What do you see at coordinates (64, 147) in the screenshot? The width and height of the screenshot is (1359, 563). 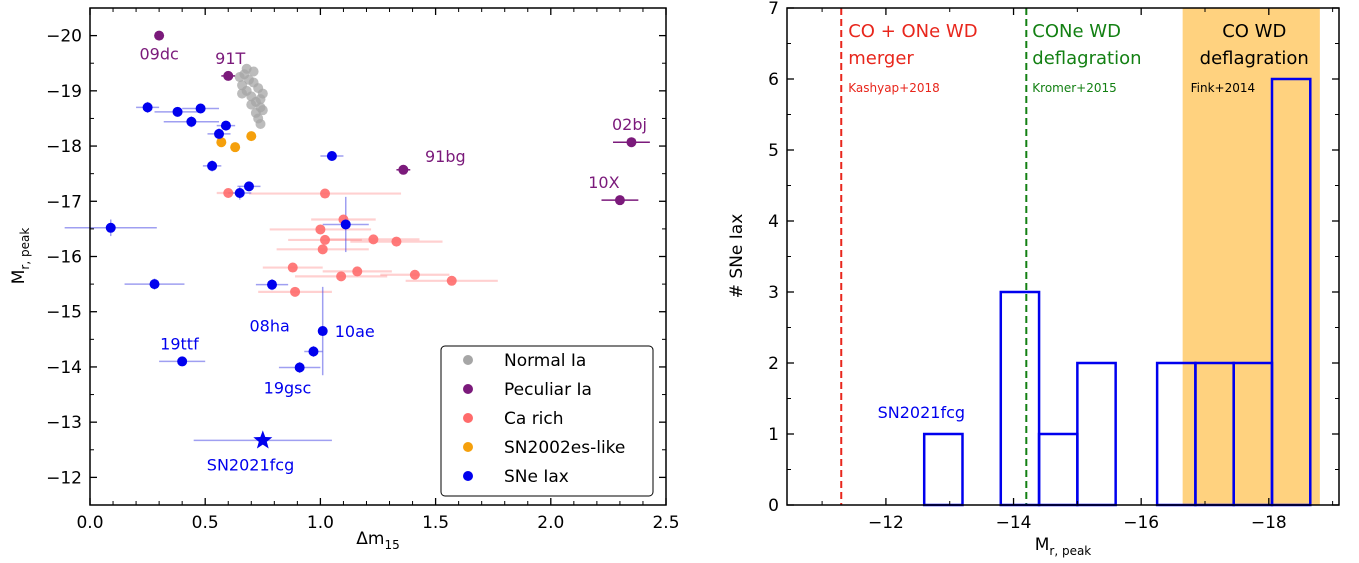 I see `scatter-y-tick-label: −18` at bounding box center [64, 147].